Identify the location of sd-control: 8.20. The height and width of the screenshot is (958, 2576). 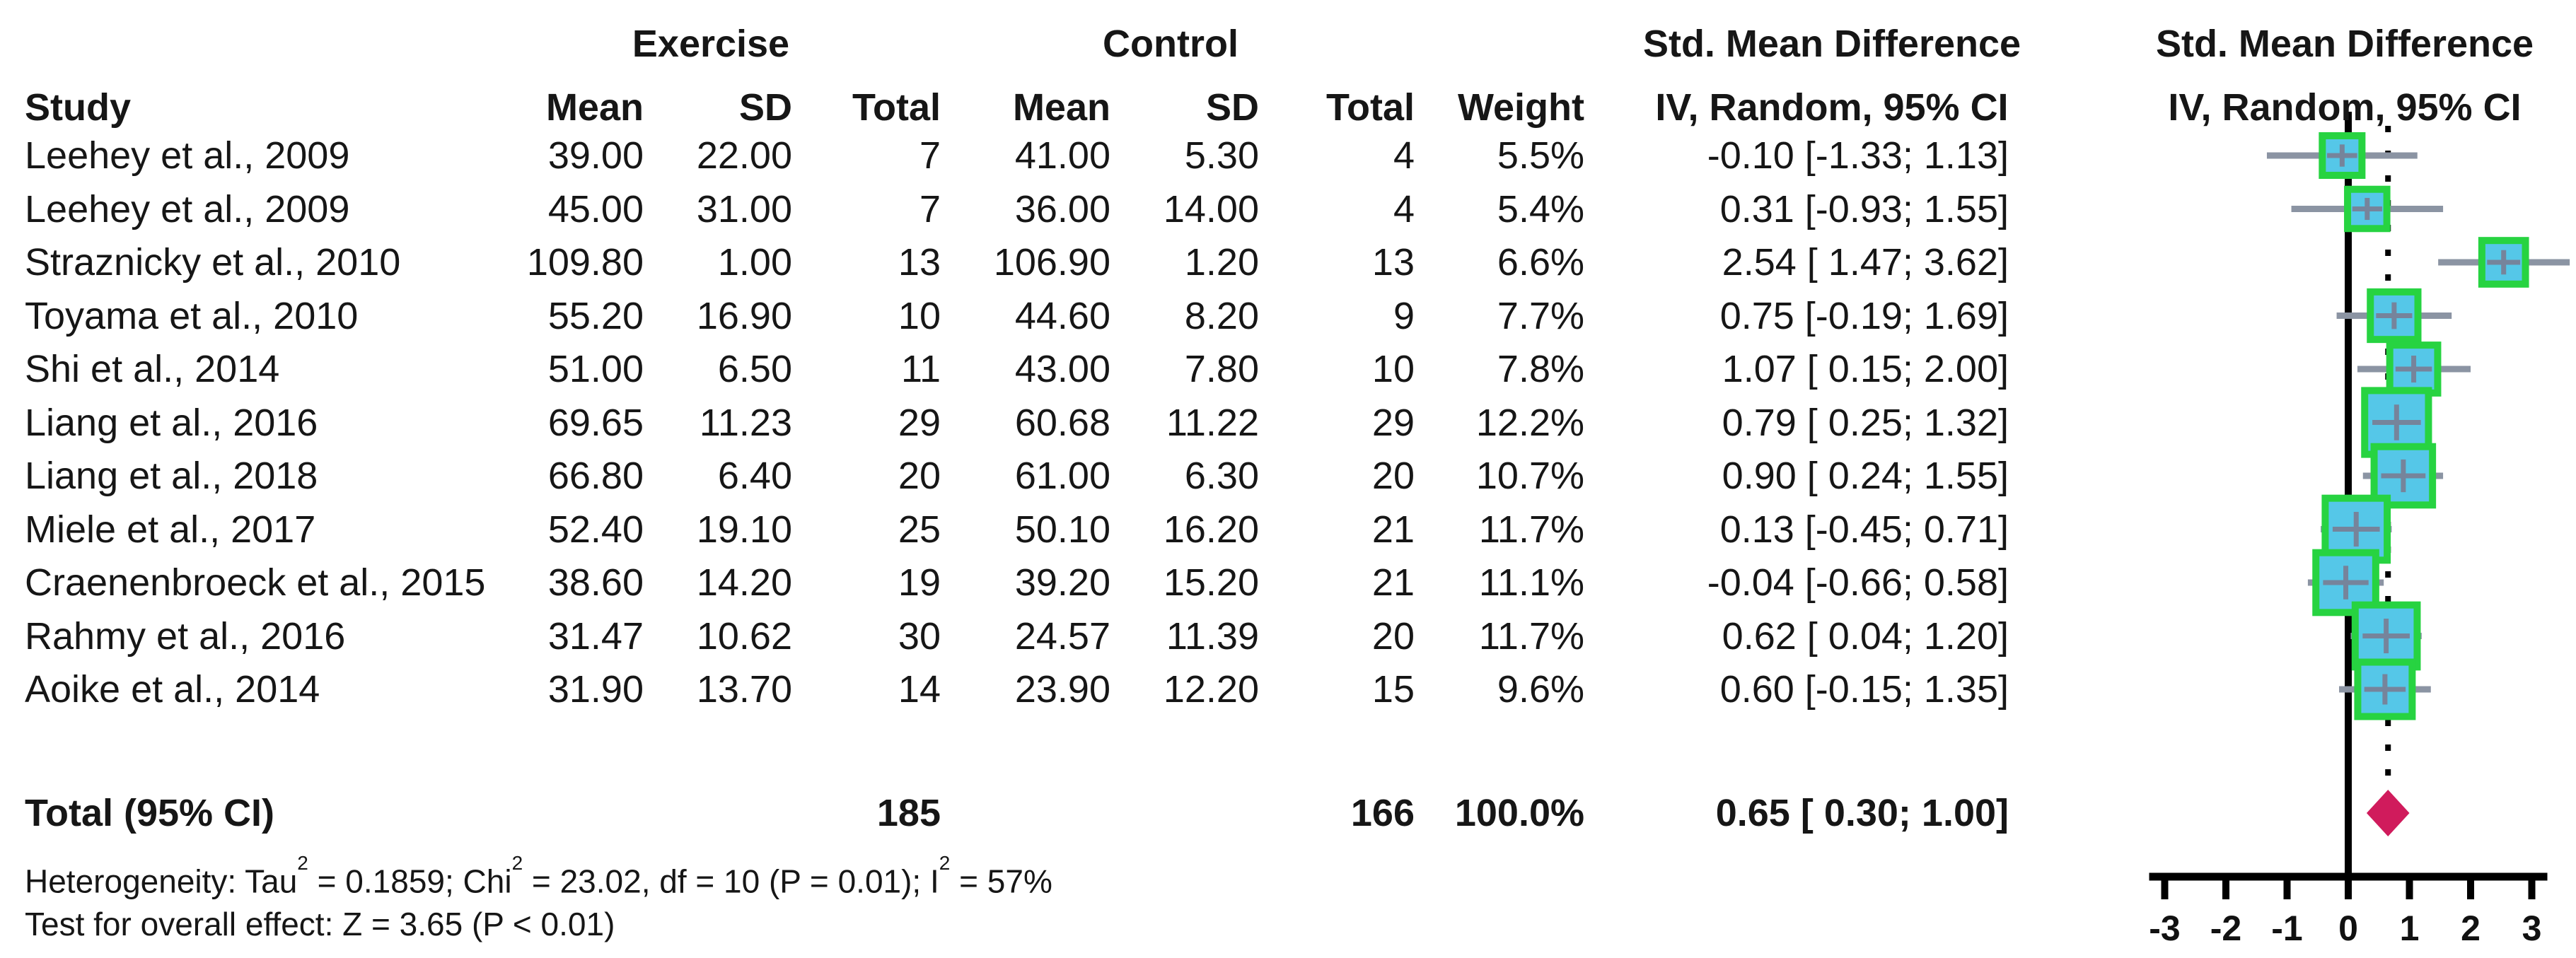
(1221, 316).